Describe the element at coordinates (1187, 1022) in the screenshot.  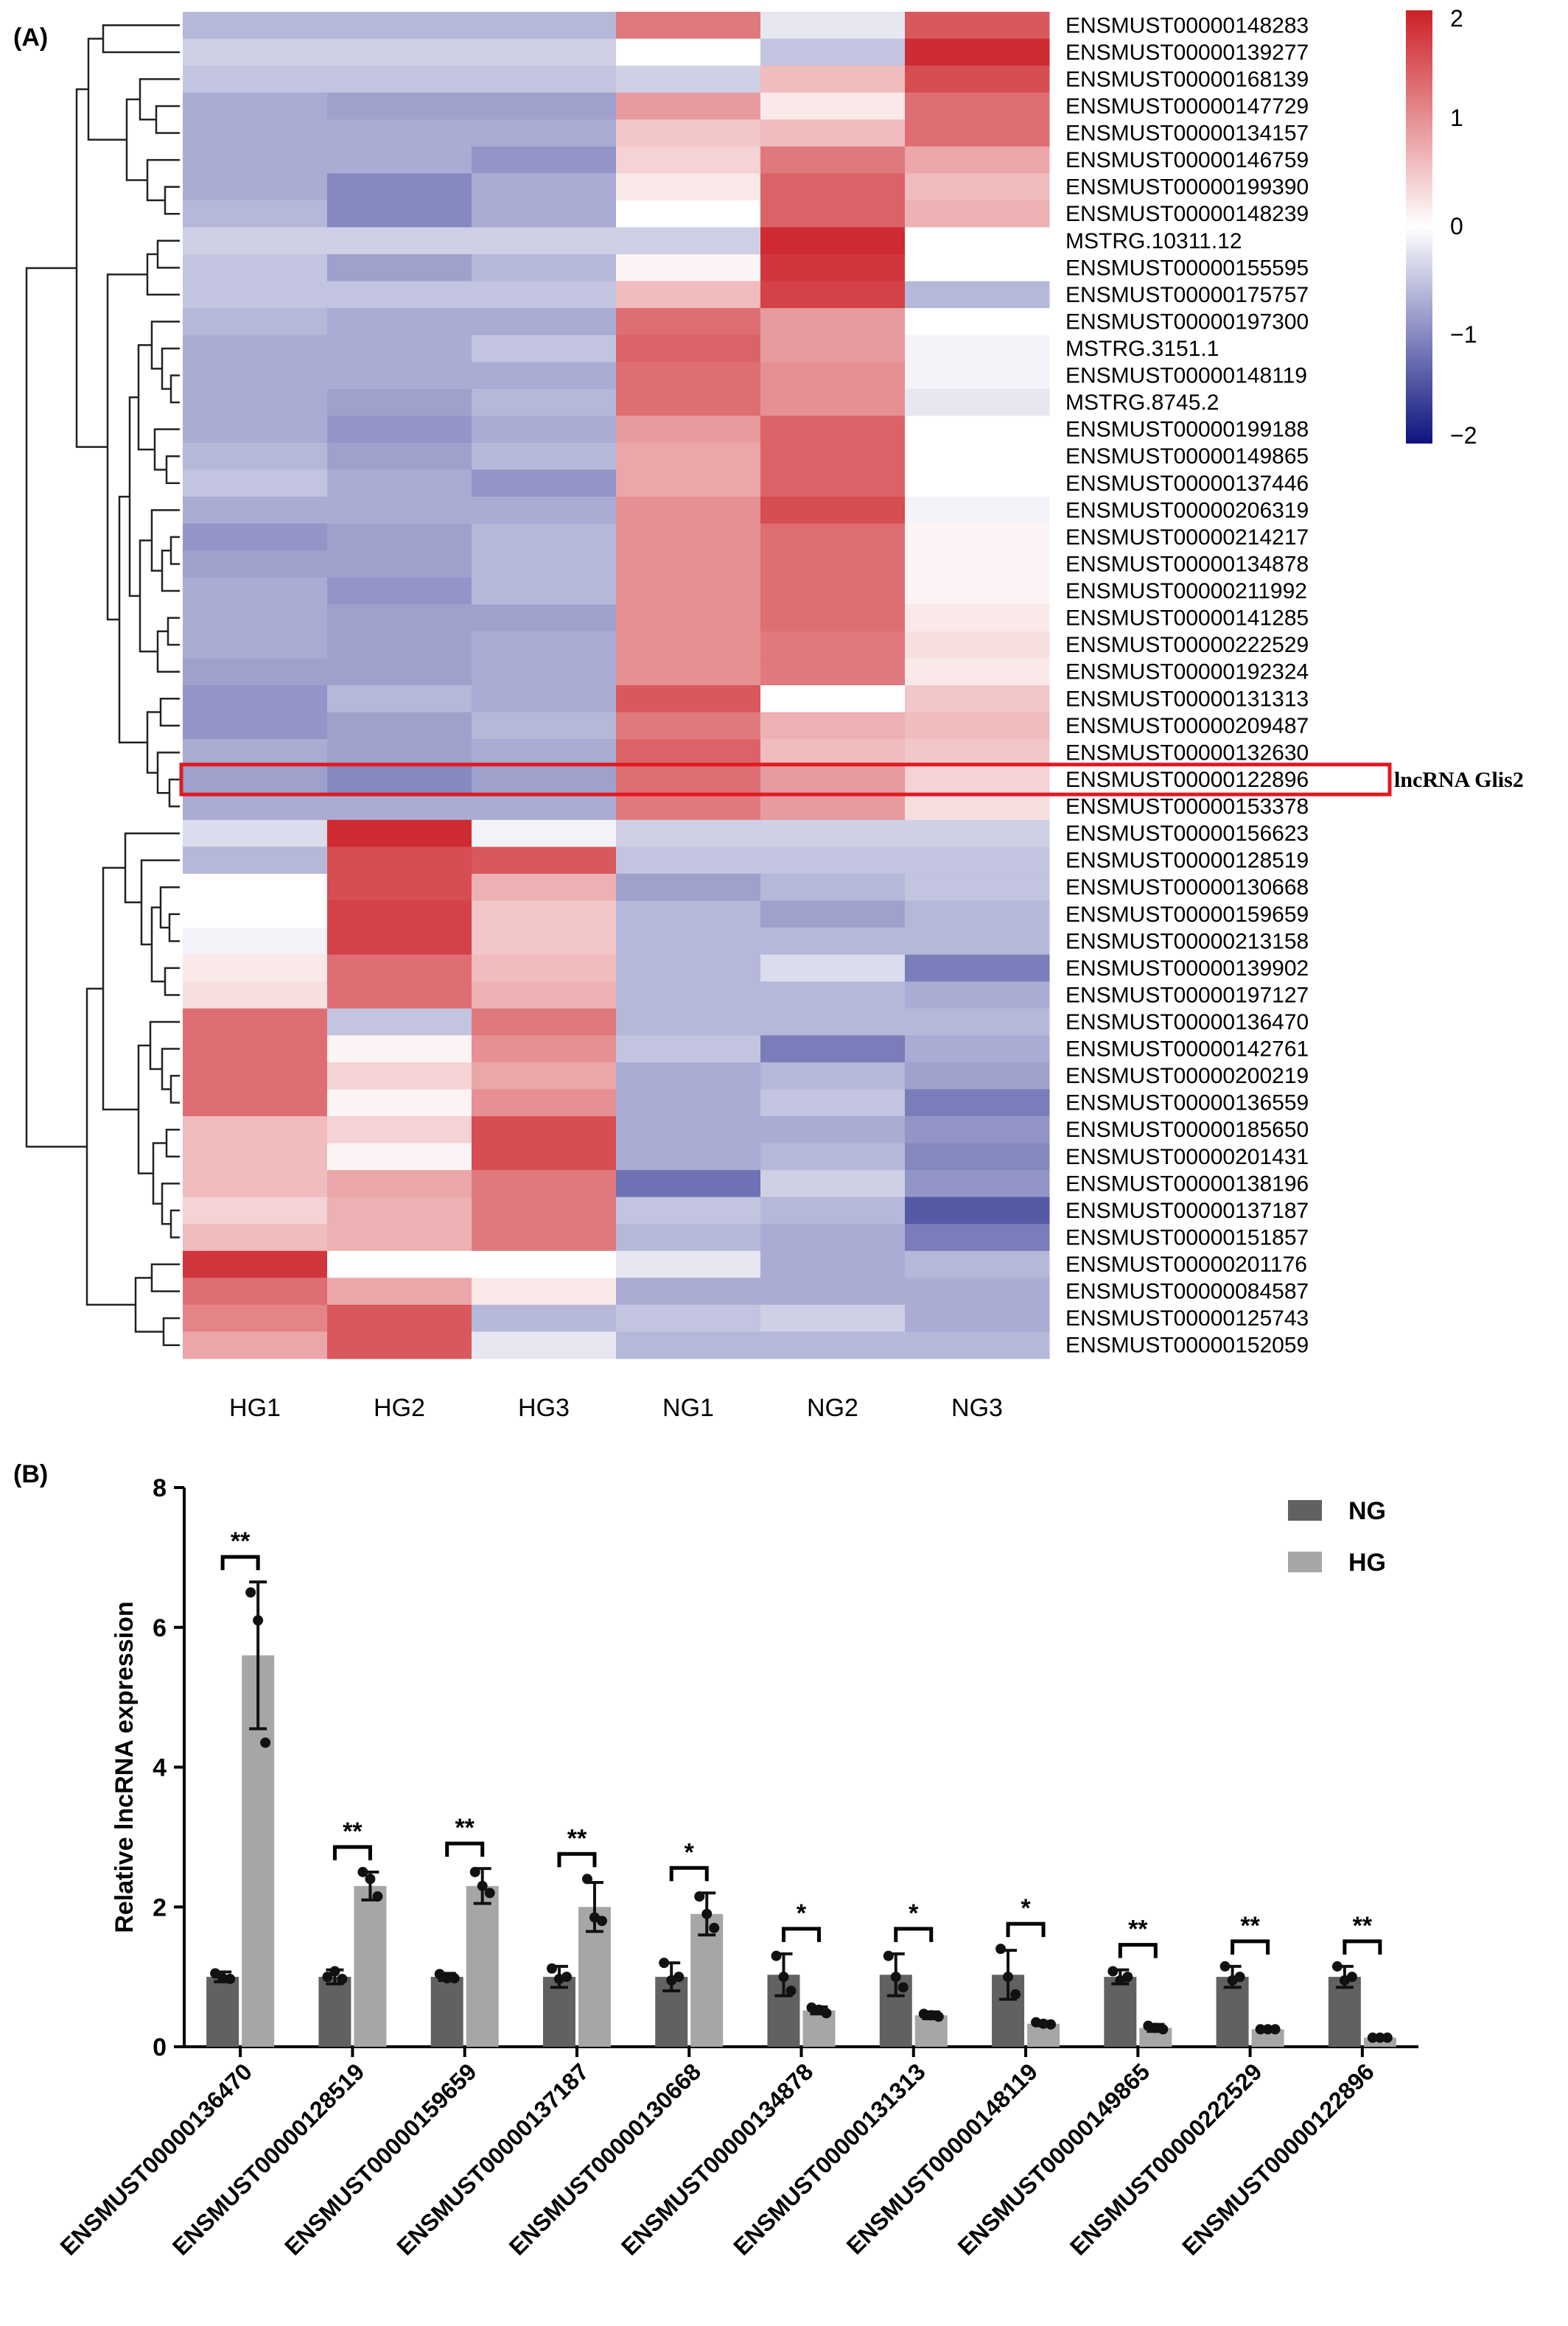
I see `heatmap-row-label: ENSMUST00000136470` at that location.